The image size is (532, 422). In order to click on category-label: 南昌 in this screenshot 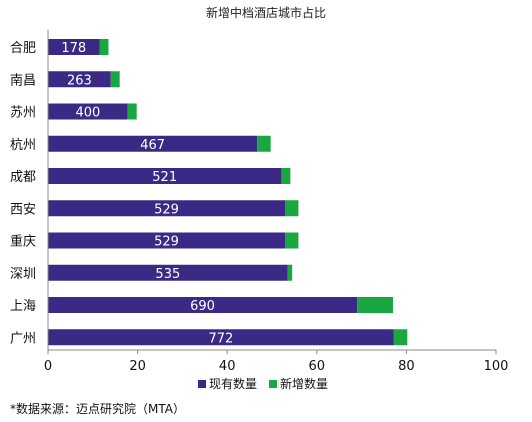, I will do `click(23, 80)`.